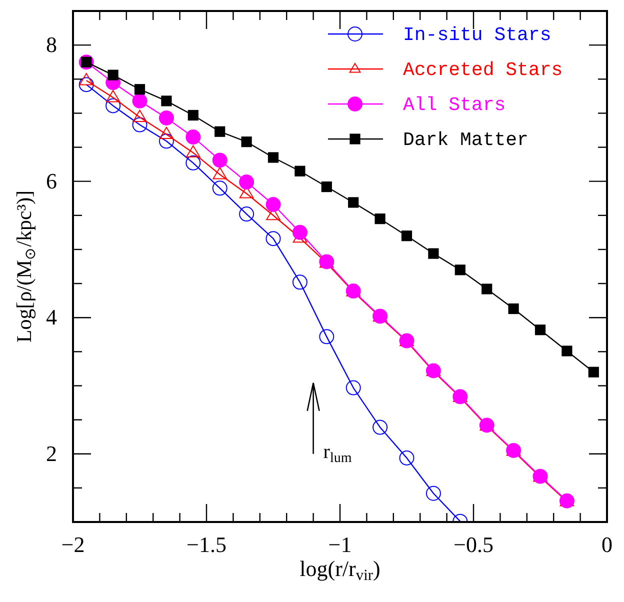 This screenshot has width=624, height=602. Describe the element at coordinates (51, 453) in the screenshot. I see `y-tick-label: 2` at that location.